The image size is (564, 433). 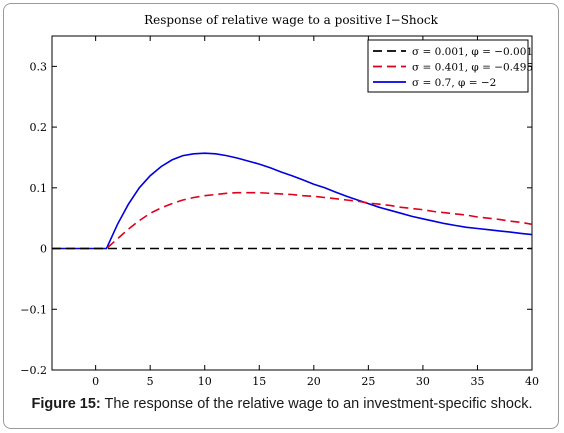 I want to click on x-tick-label: 25, so click(x=368, y=381).